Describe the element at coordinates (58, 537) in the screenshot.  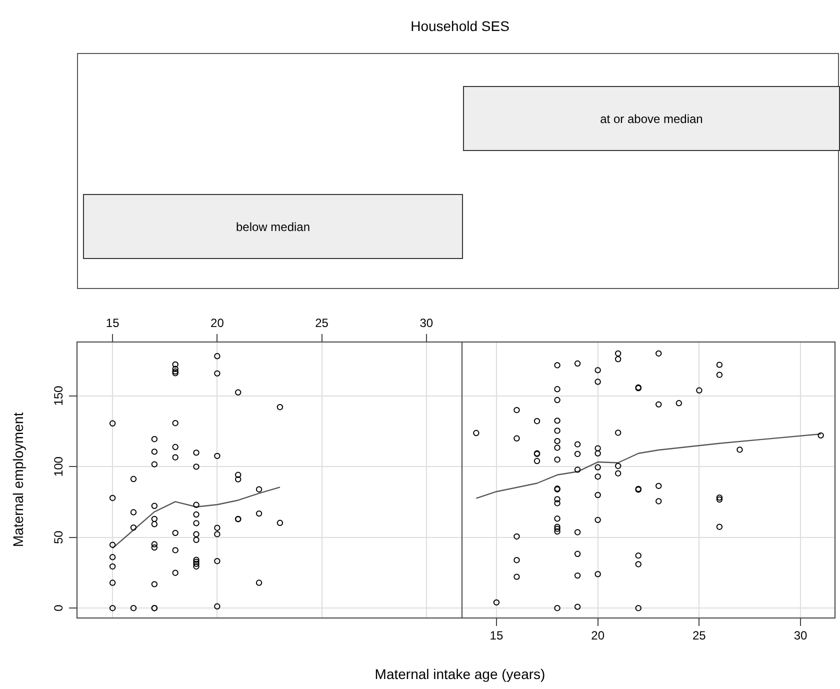
I see `y-tick-label: 50` at that location.